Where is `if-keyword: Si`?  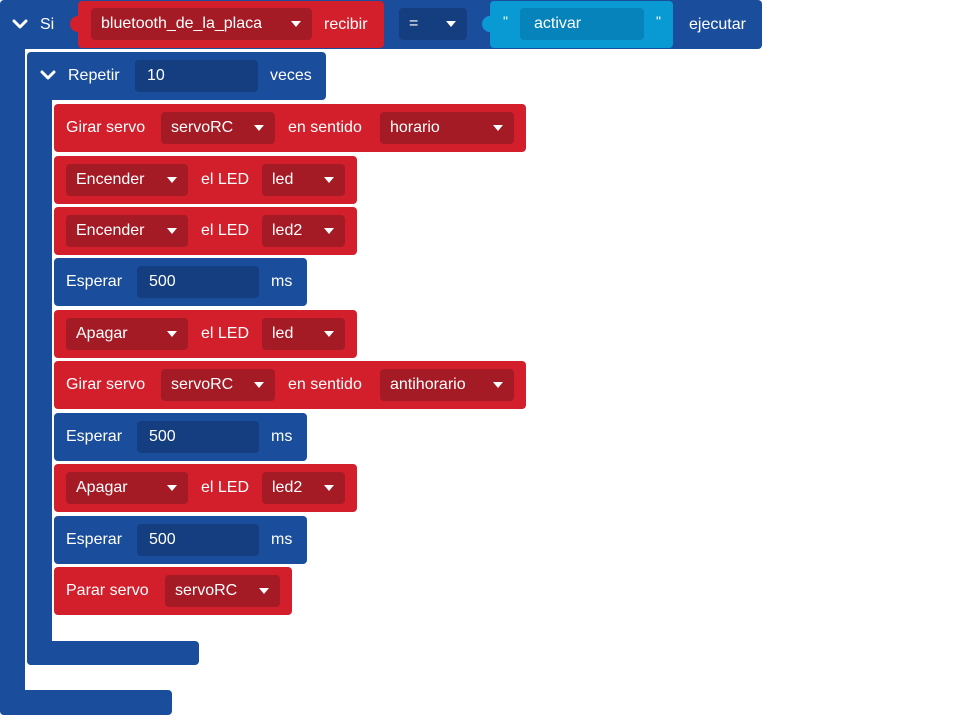 if-keyword: Si is located at coordinates (47, 24).